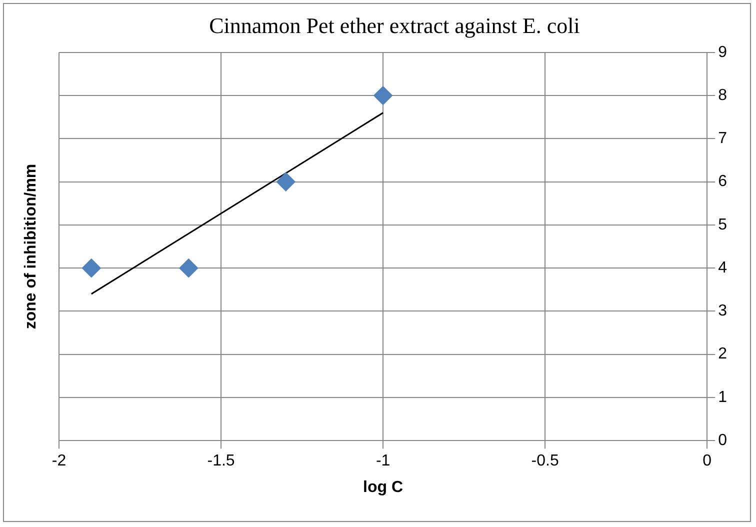 This screenshot has width=756, height=527. Describe the element at coordinates (723, 441) in the screenshot. I see `y-tick-label: 0` at that location.